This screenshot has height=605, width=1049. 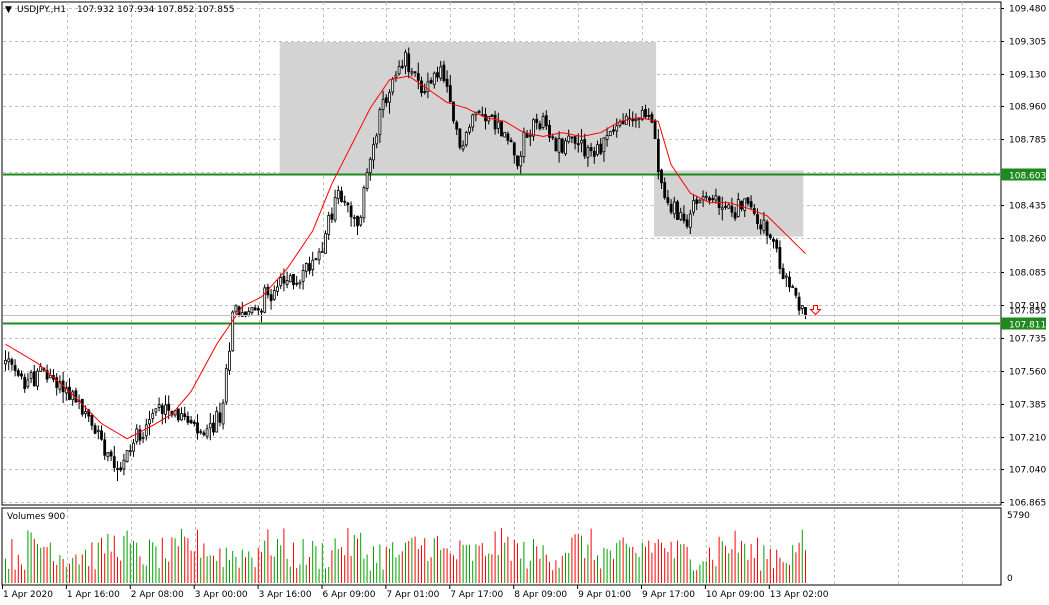 What do you see at coordinates (1027, 274) in the screenshot?
I see `price-tick-label: 108.085` at bounding box center [1027, 274].